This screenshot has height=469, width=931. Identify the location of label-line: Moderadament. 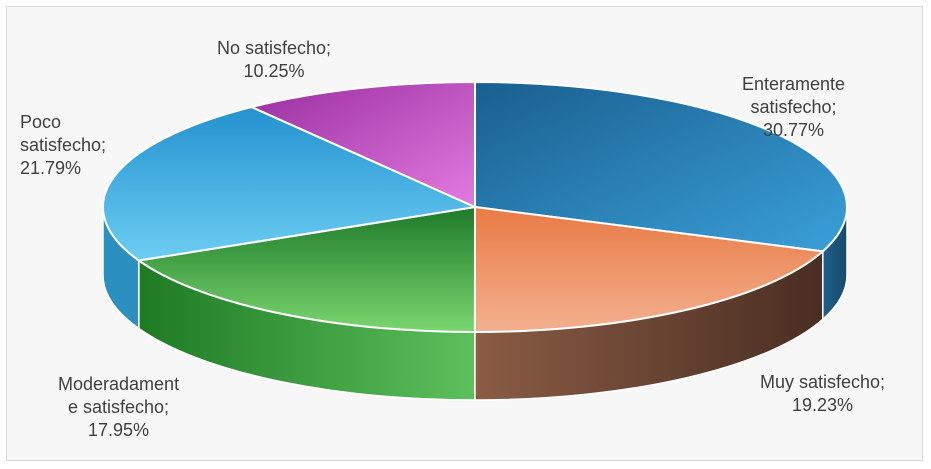
(119, 384).